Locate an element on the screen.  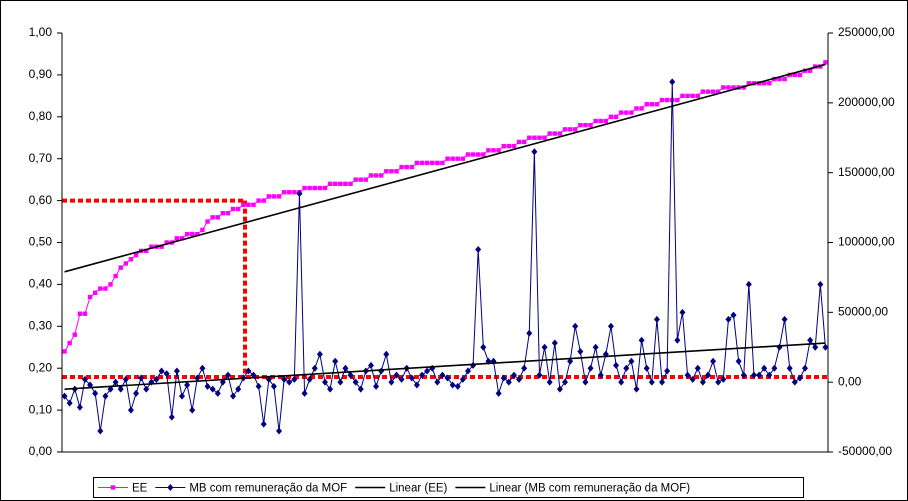
y2-tick-label: 100000,00 is located at coordinates (866, 242).